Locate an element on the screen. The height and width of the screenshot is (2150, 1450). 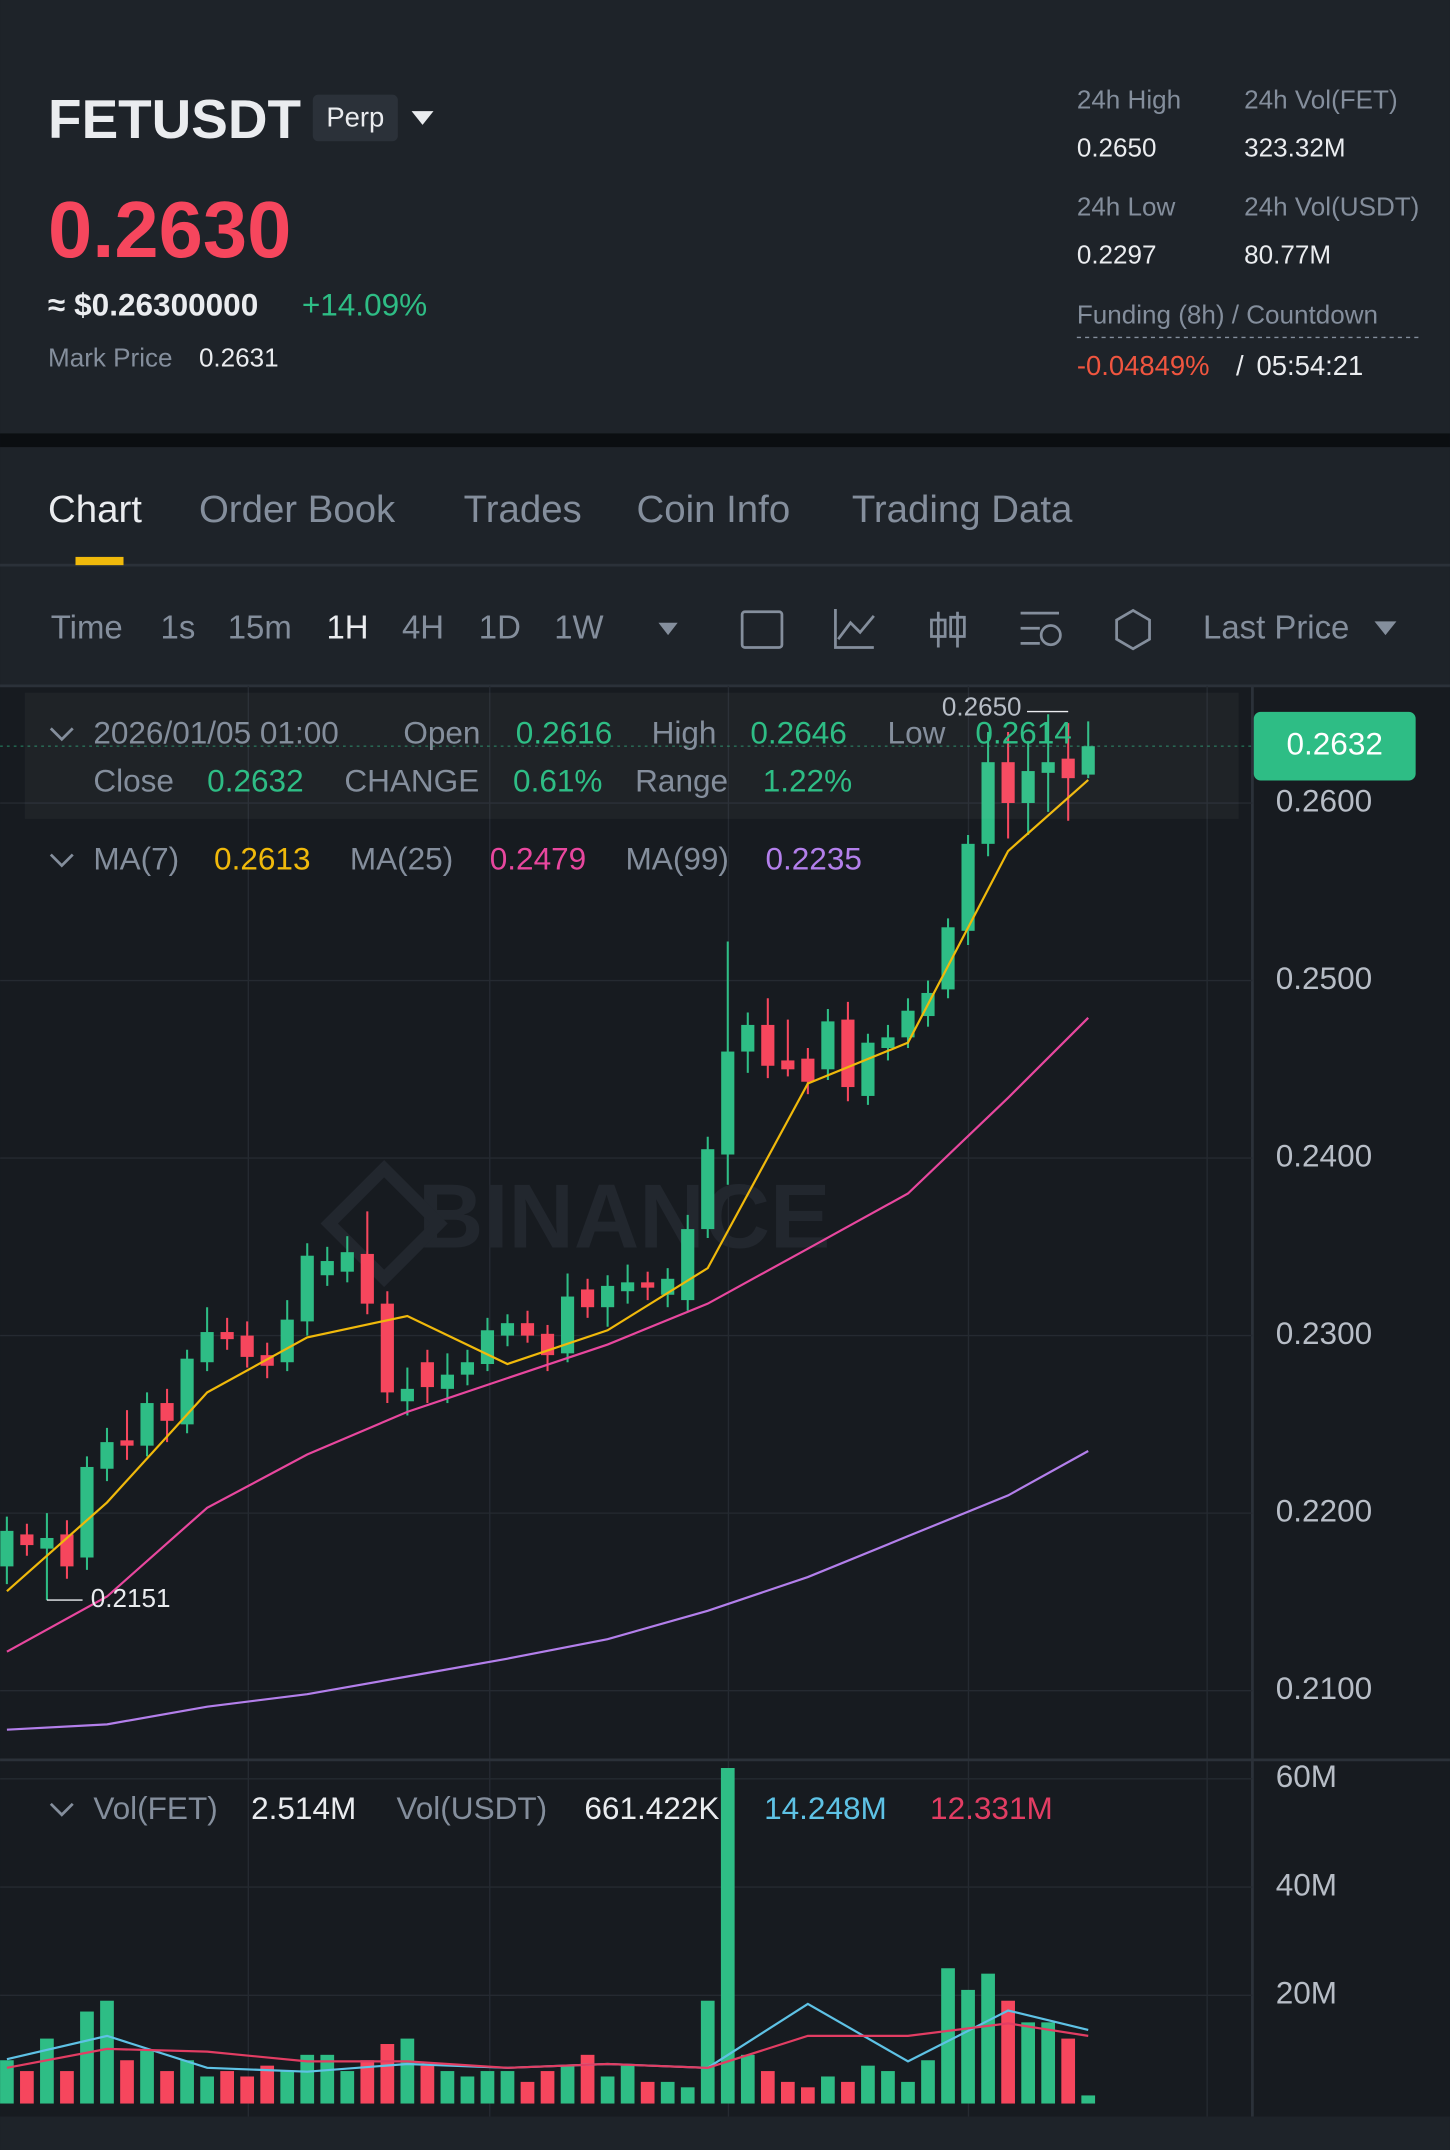
interval: Time is located at coordinates (87, 626).